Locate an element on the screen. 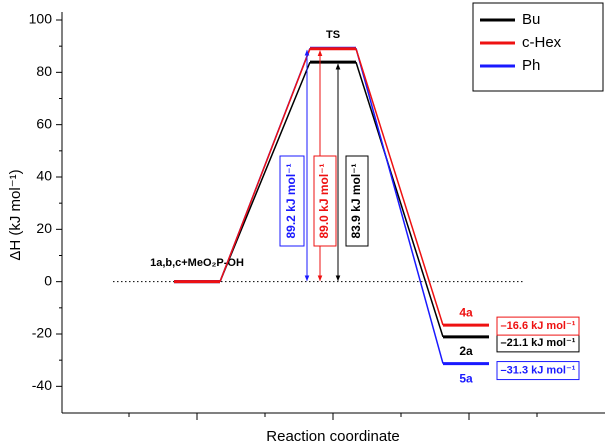 The image size is (605, 447). legend-label: Ph is located at coordinates (531, 65).